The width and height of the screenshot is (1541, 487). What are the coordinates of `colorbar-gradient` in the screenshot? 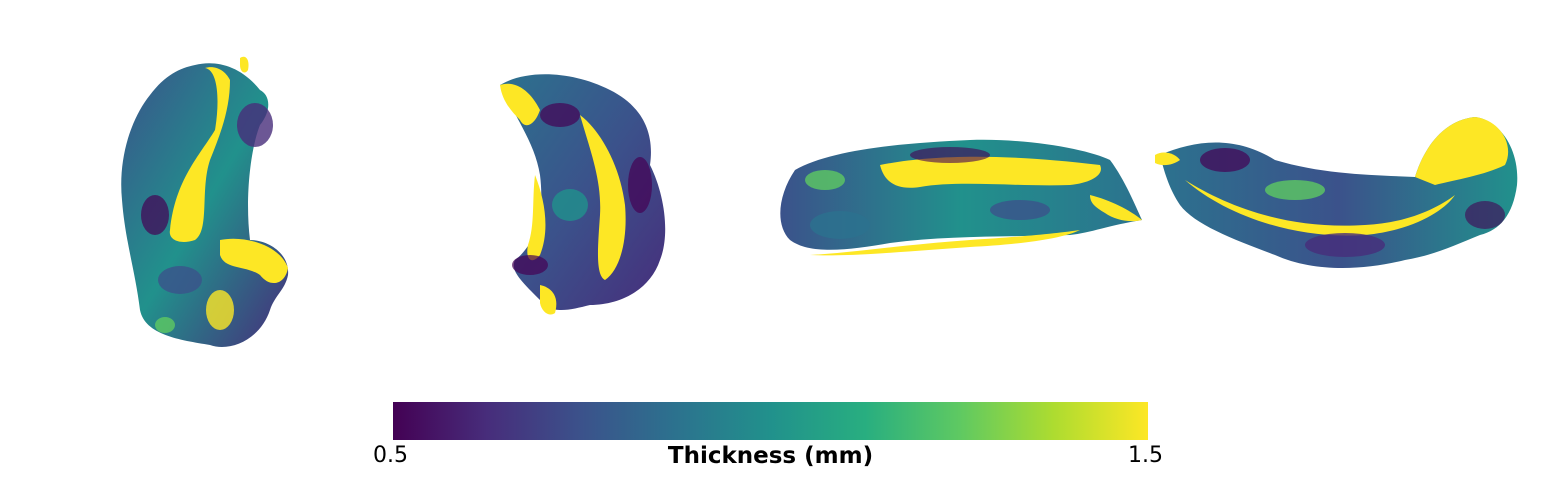 It's located at (770, 421).